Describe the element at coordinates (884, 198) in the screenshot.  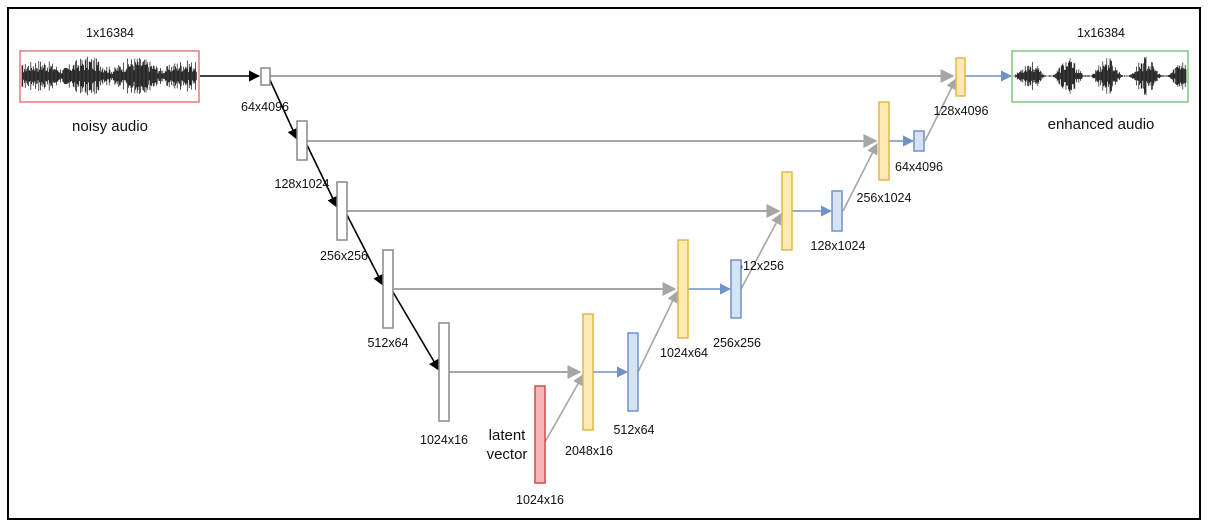
I see `concat-label-4: 256x1024` at that location.